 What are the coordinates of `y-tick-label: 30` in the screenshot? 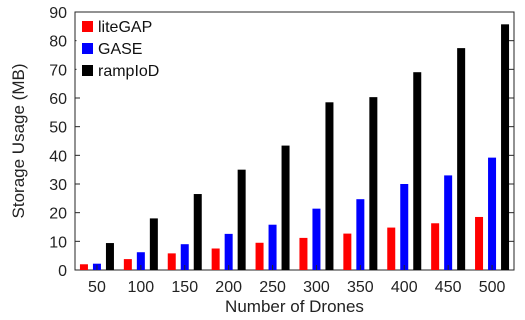 It's located at (58, 185).